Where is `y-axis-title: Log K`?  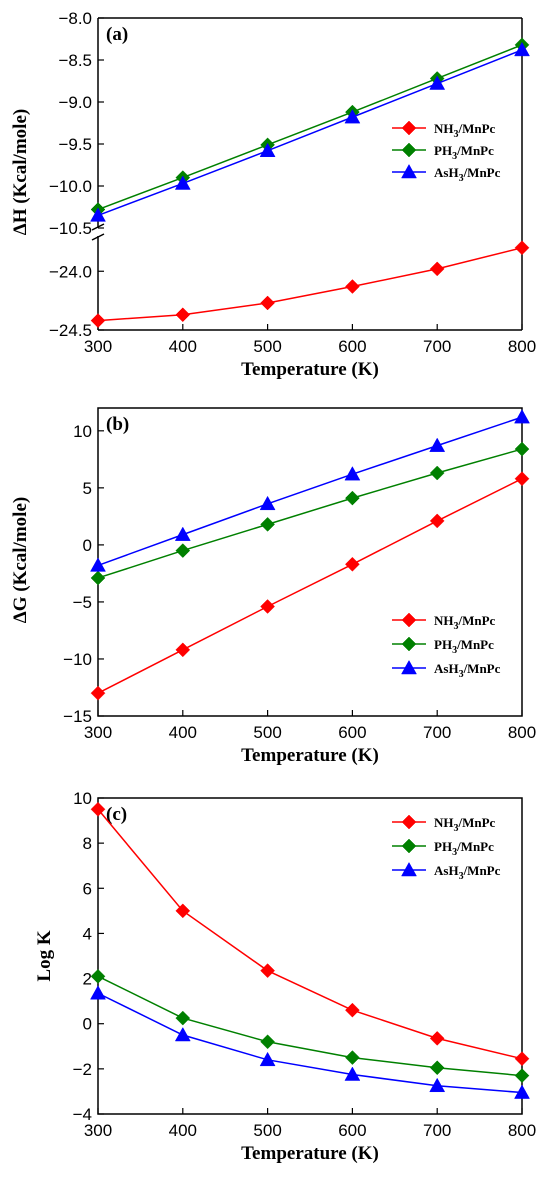
y-axis-title: Log K is located at coordinates (44, 955).